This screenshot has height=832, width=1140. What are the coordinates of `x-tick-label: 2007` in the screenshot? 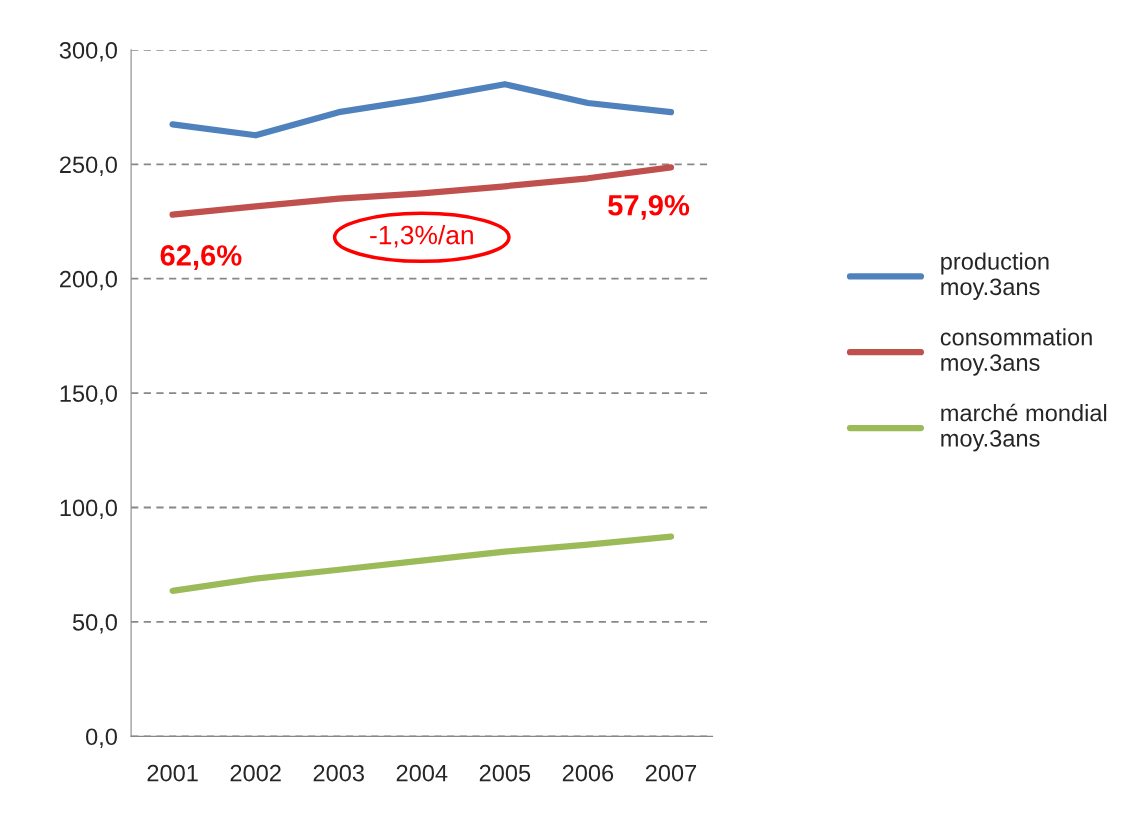 It's located at (671, 773).